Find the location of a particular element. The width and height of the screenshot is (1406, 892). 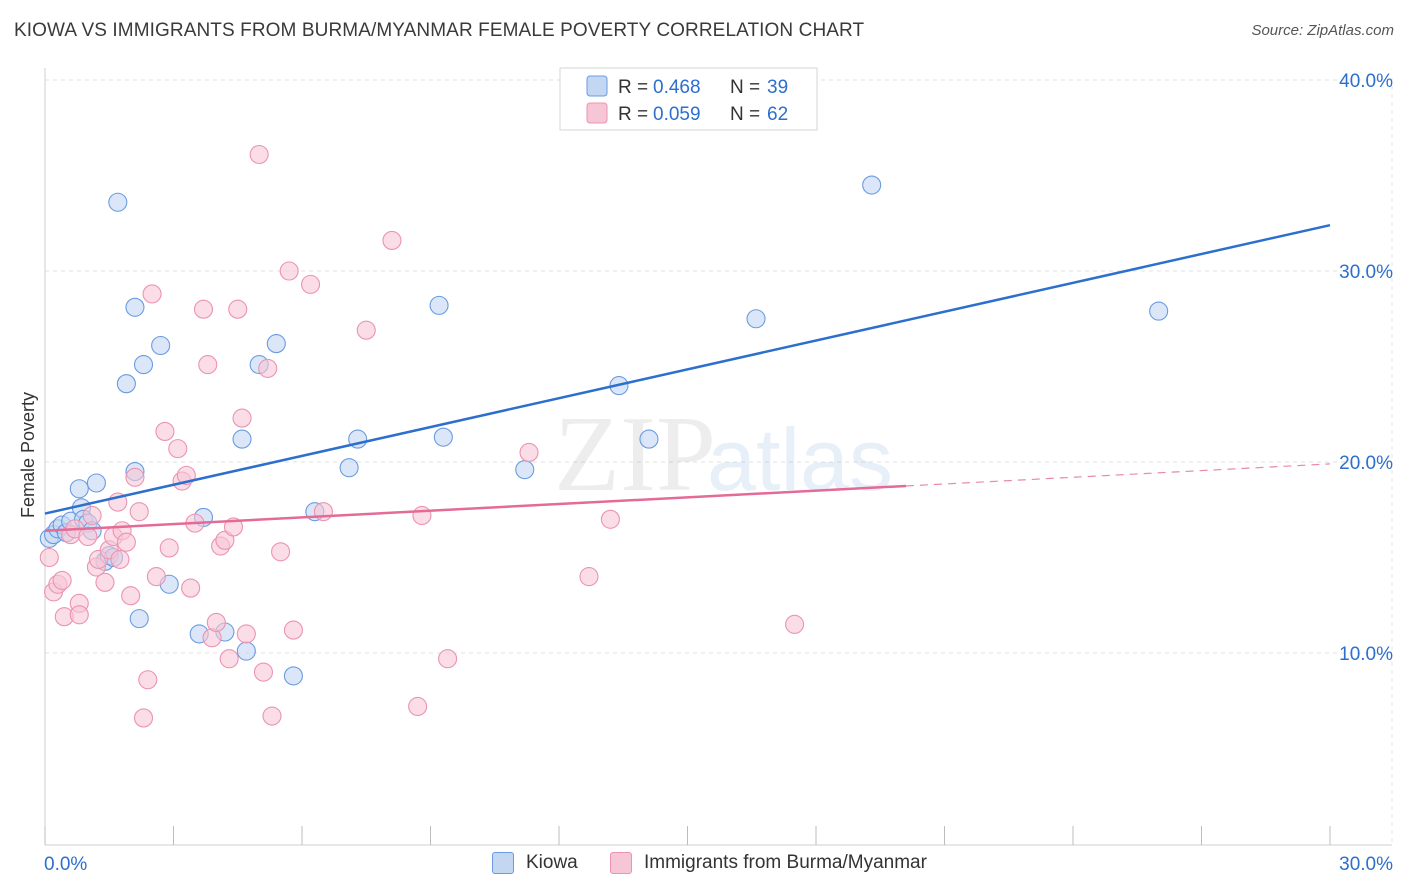

trend-line-burma-extension is located at coordinates (1118, 475).